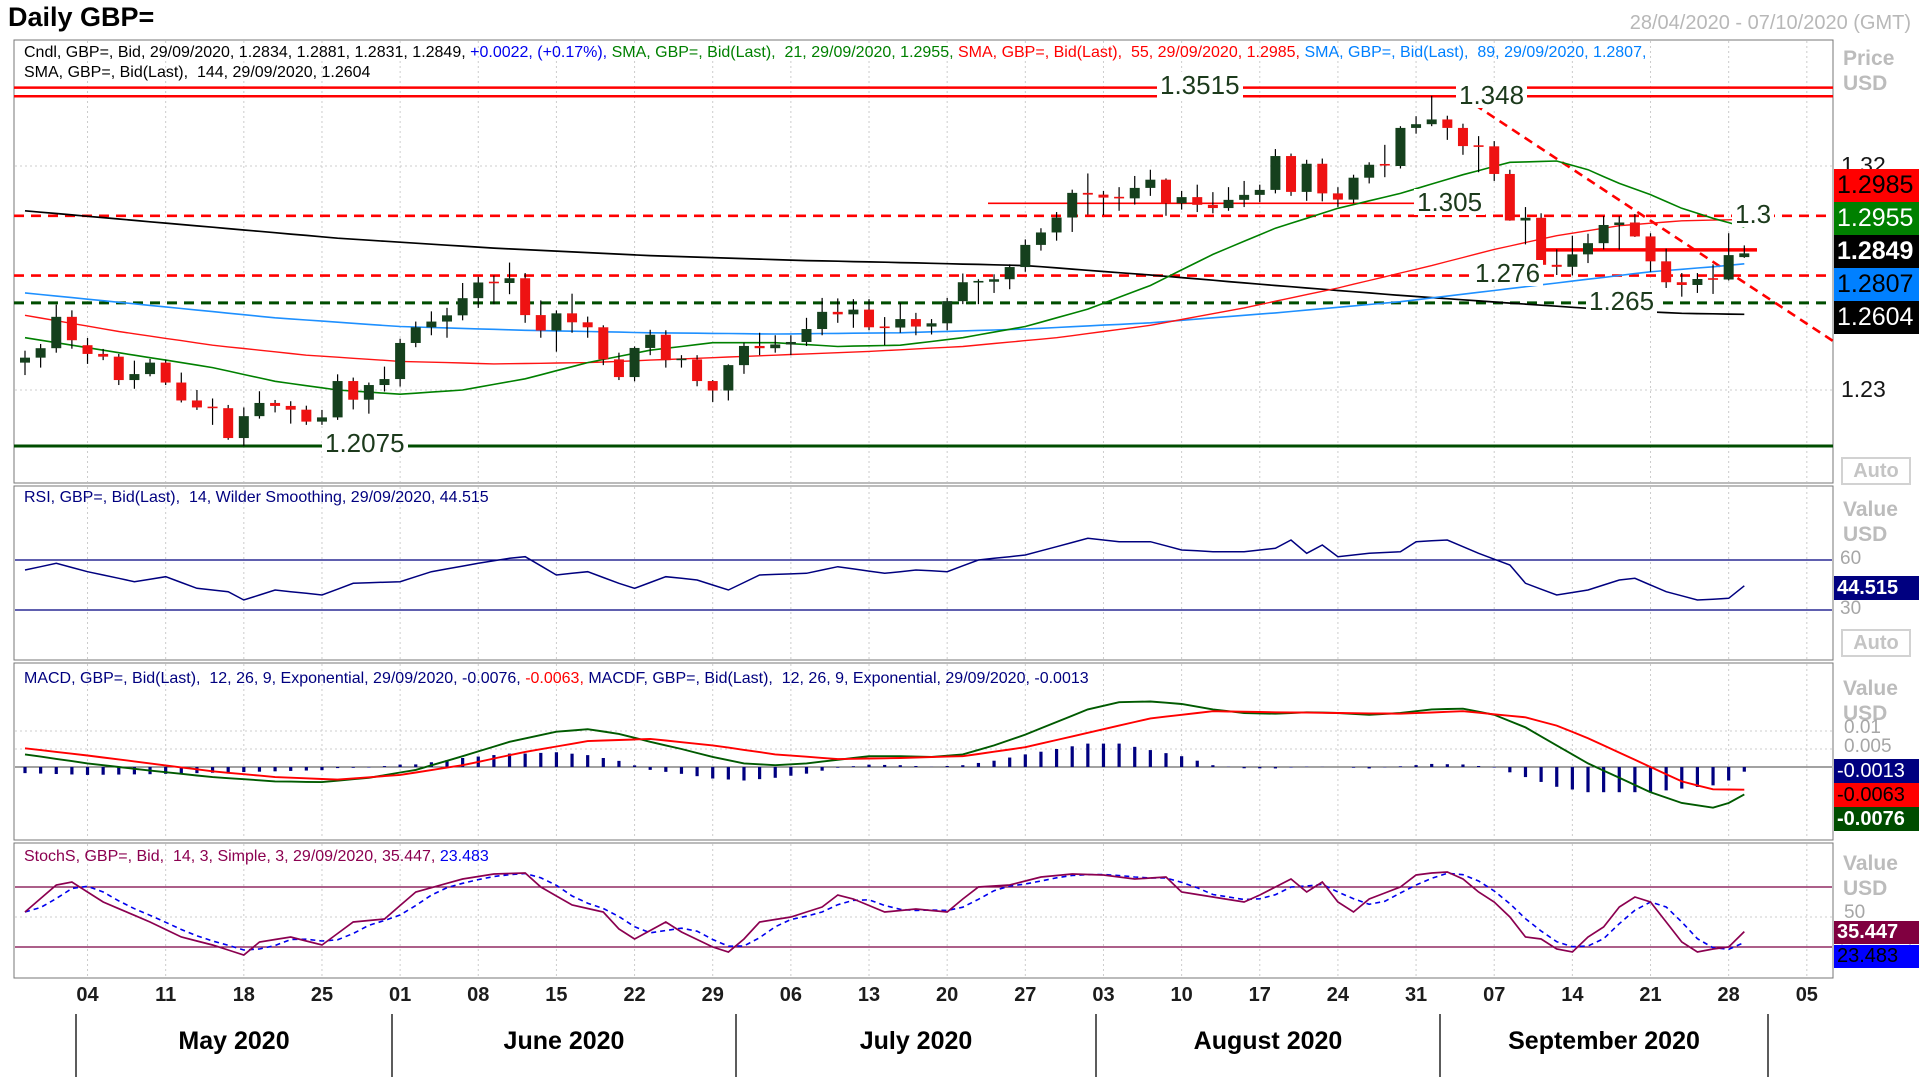 Image resolution: width=1919 pixels, height=1079 pixels. I want to click on x-axis-day-label: 15, so click(556, 995).